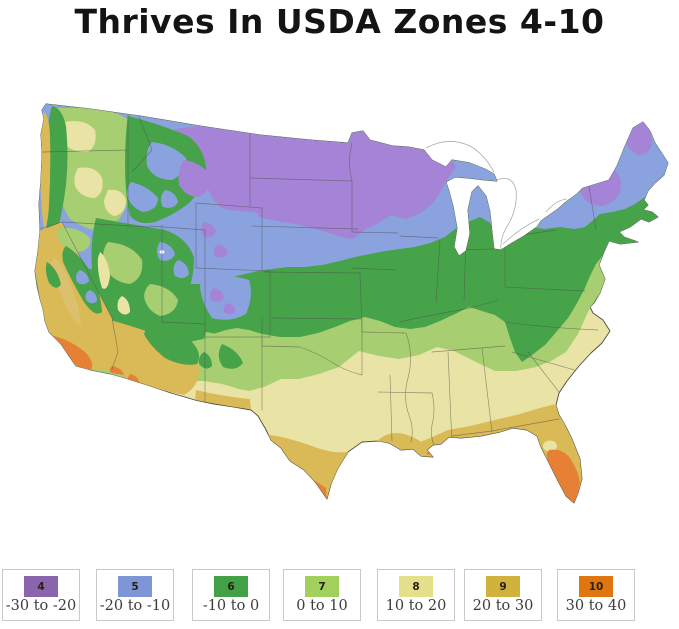  I want to click on lake-erie-outline, so click(521, 231).